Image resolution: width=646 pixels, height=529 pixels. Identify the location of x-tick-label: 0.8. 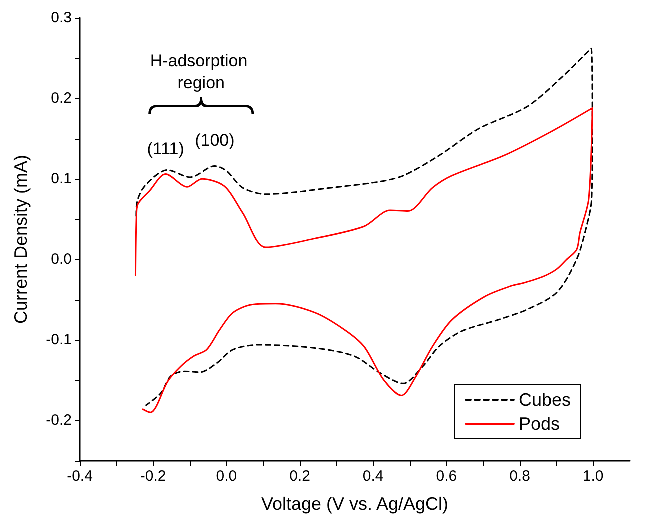
(520, 476).